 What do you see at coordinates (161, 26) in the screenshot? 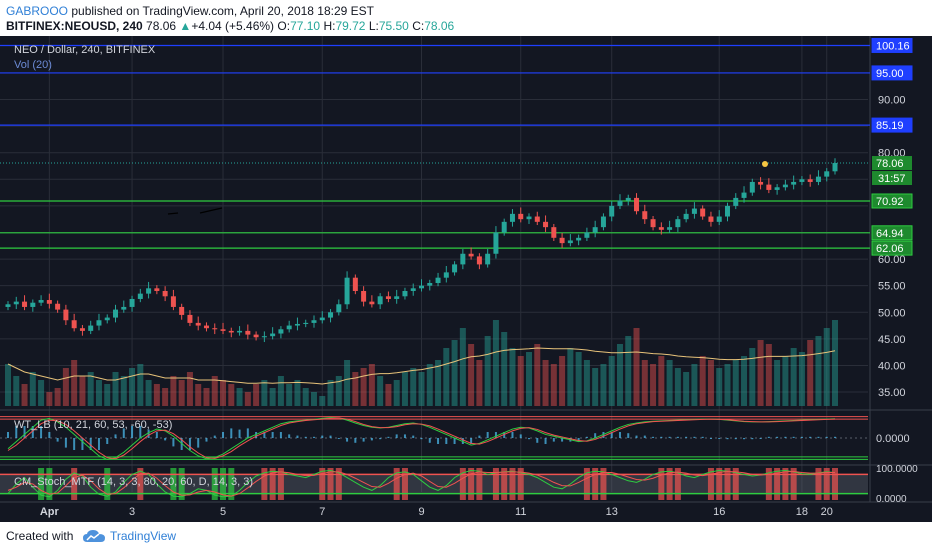
I see `last-price: 78.06` at bounding box center [161, 26].